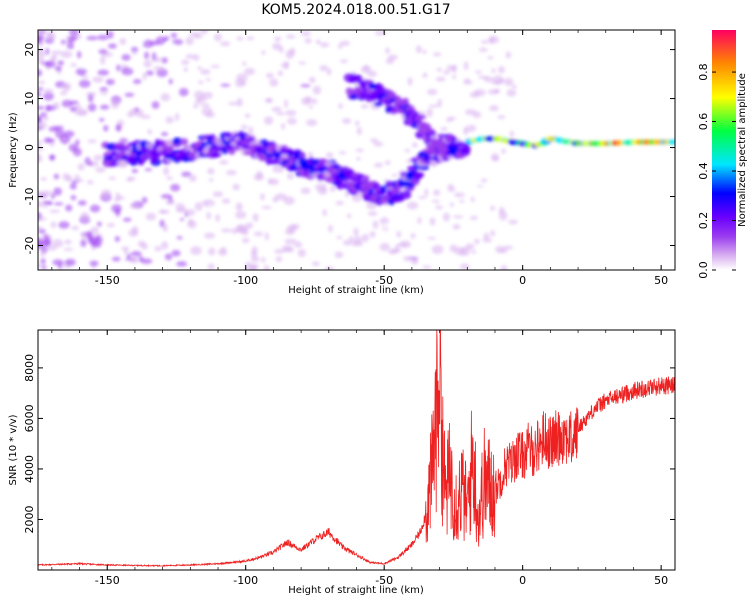 This screenshot has height=600, width=750. What do you see at coordinates (29, 246) in the screenshot?
I see `spectrogram-y-tick-label: -20` at bounding box center [29, 246].